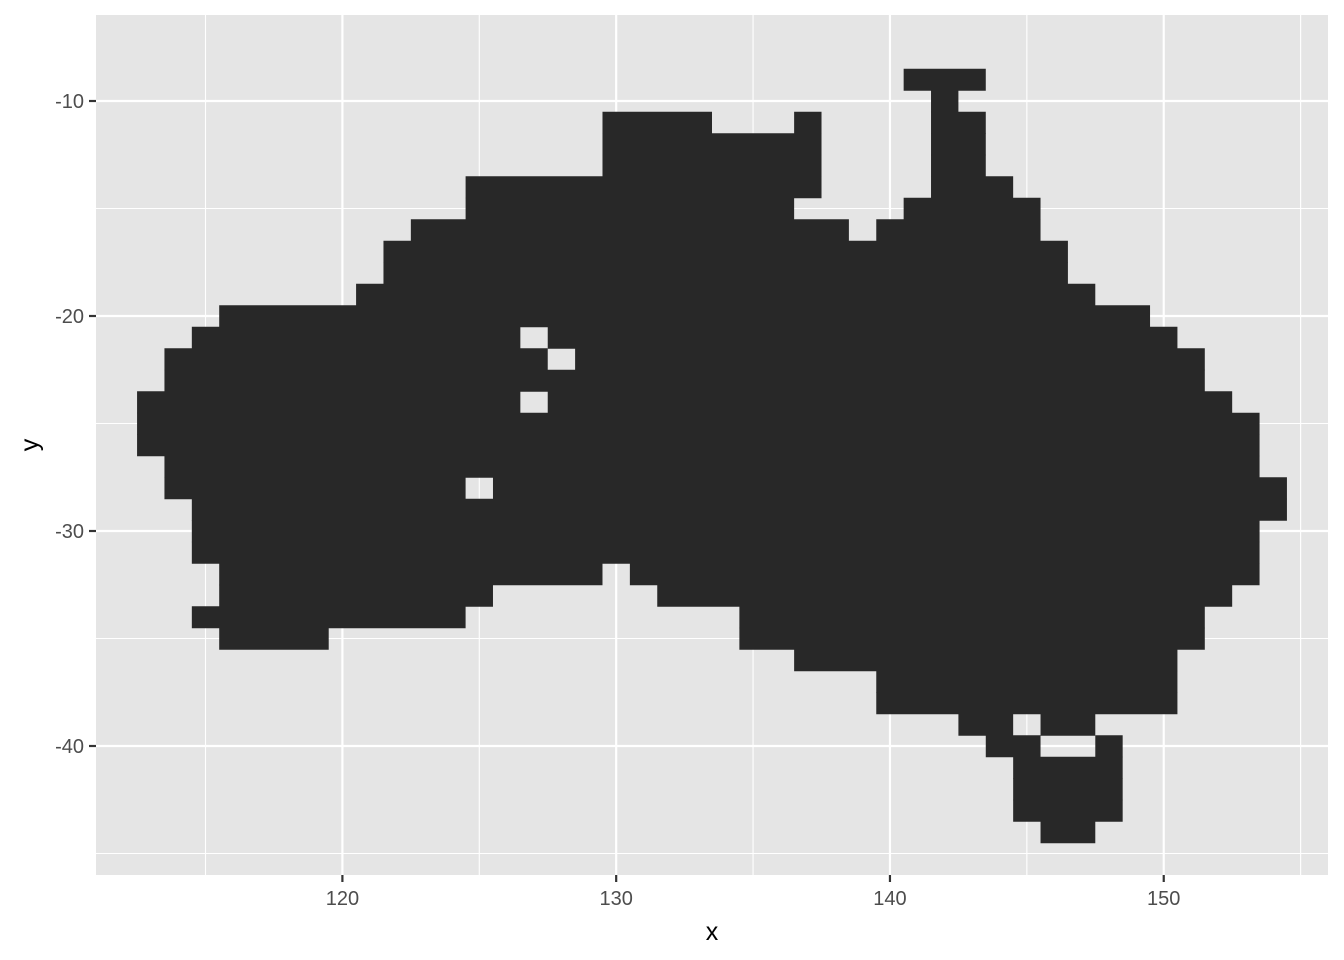 This screenshot has width=1344, height=960. Describe the element at coordinates (69, 747) in the screenshot. I see `y-tick-label: -40` at that location.